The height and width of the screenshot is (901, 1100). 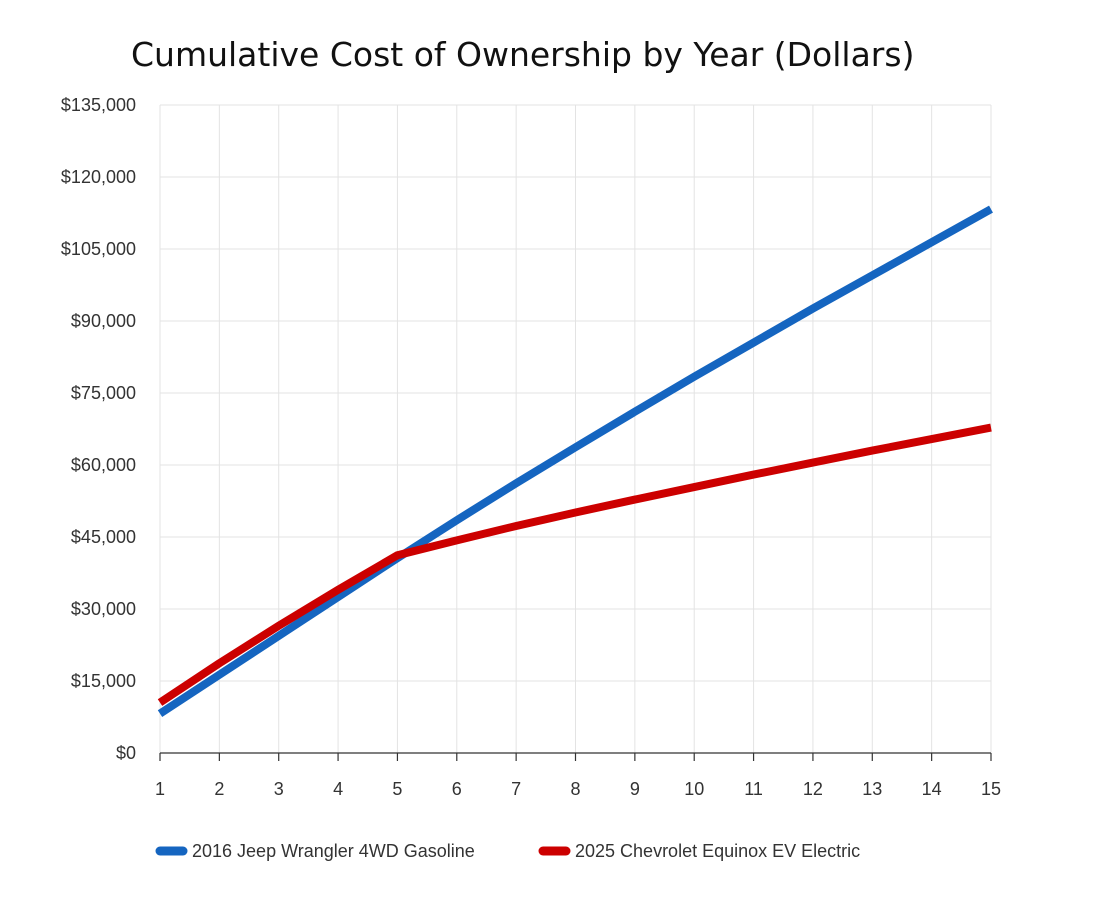 I want to click on x-tick-label: 3, so click(x=279, y=789).